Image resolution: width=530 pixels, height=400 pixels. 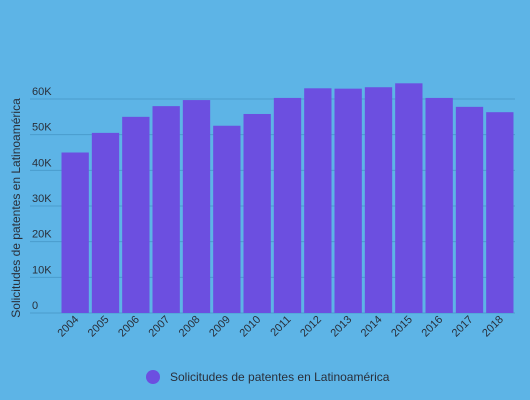 I want to click on x-tick-label: 2007, so click(x=159, y=327).